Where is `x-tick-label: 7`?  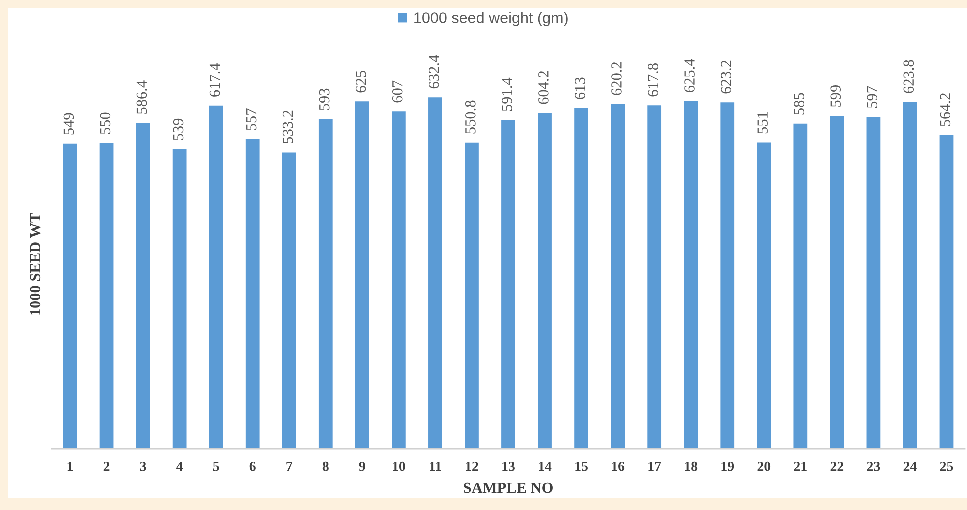
x-tick-label: 7 is located at coordinates (289, 467).